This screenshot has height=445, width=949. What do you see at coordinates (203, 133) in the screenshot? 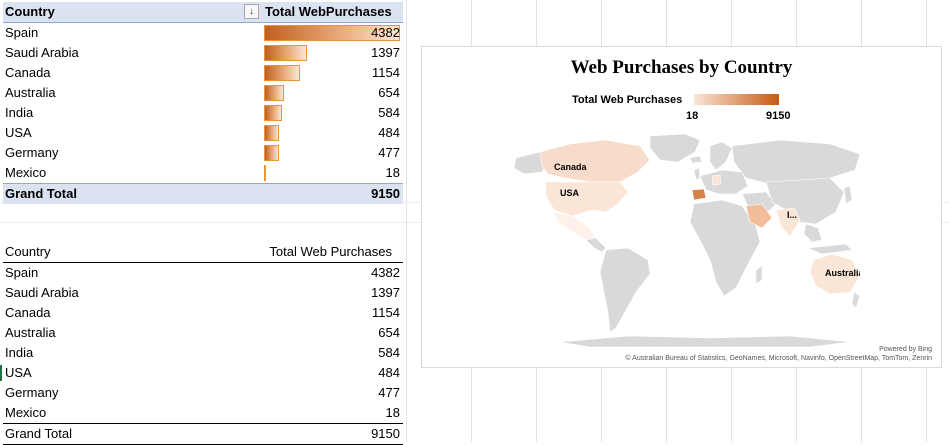
I see `pivot-row: USA 484` at bounding box center [203, 133].